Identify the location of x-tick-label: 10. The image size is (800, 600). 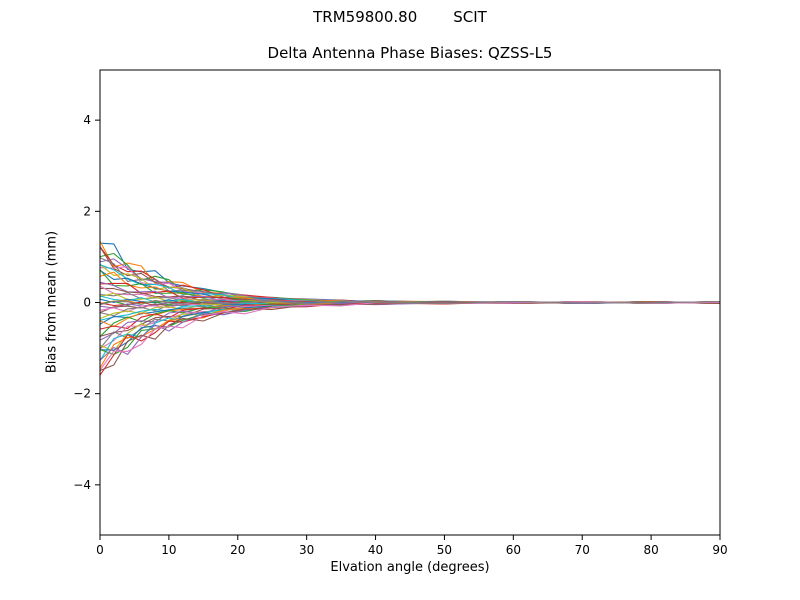
(168, 550).